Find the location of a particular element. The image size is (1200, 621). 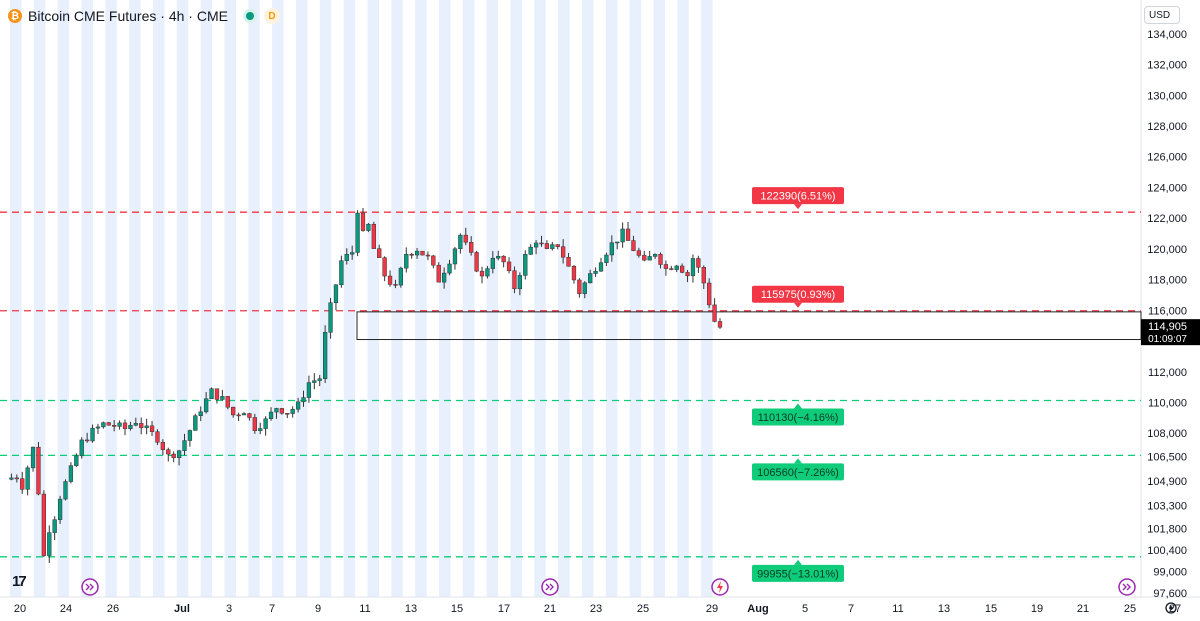

price-tick-label: 126,000 is located at coordinates (1167, 158).